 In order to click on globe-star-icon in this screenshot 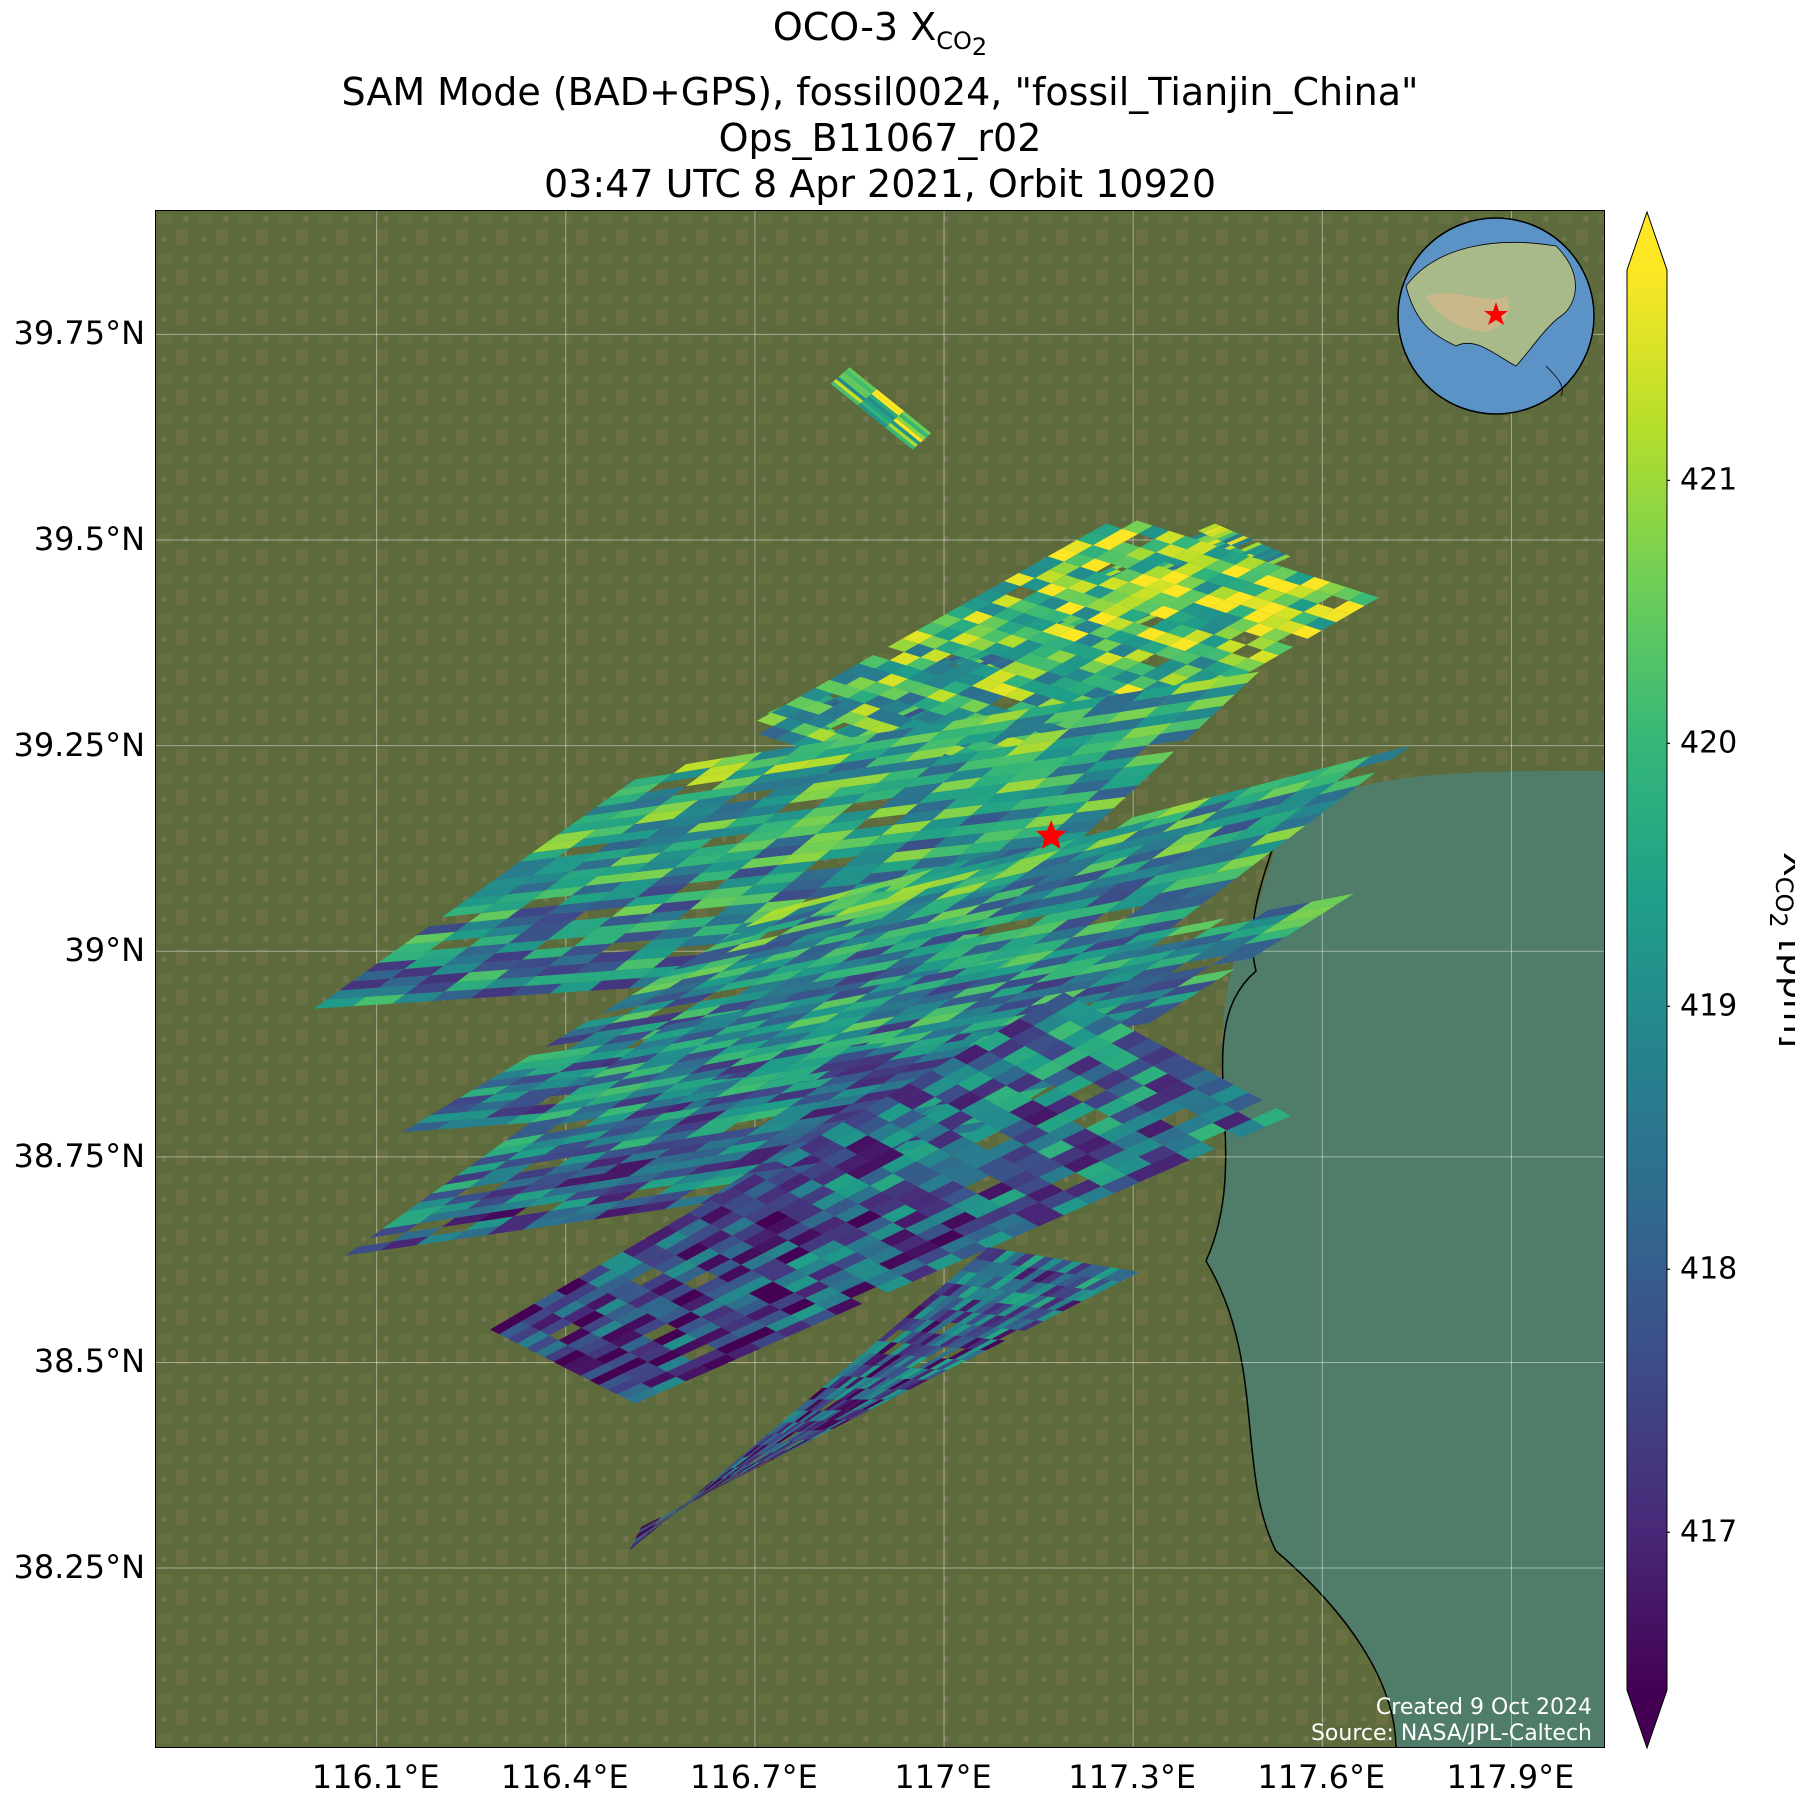, I will do `click(1496, 313)`.